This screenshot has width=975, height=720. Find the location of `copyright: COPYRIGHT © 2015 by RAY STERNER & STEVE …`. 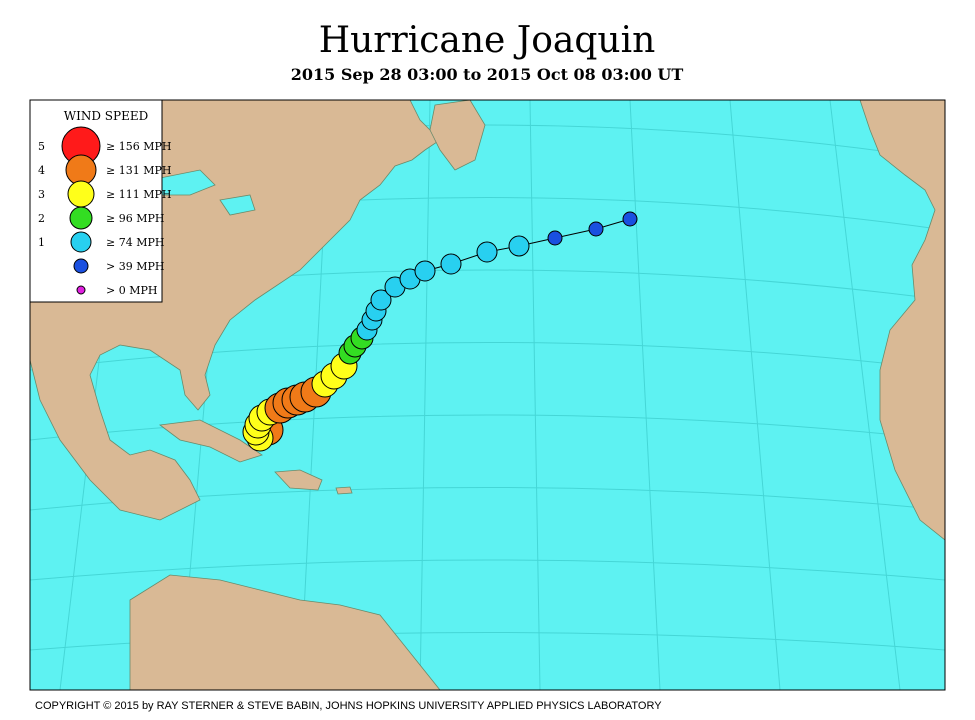

copyright: COPYRIGHT © 2015 by RAY STERNER & STEVE … is located at coordinates (348, 706).